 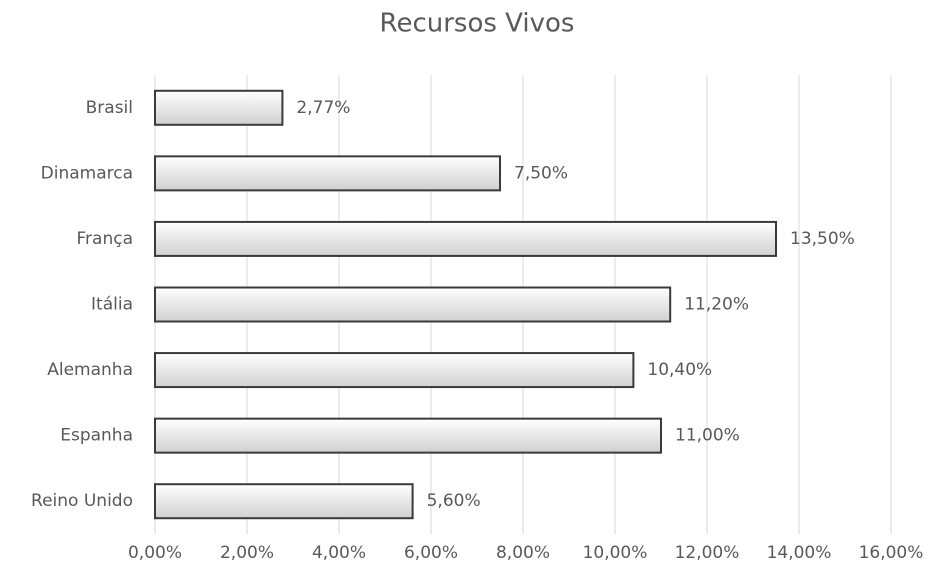 I want to click on x-tick-label: 2,00%, so click(x=247, y=553).